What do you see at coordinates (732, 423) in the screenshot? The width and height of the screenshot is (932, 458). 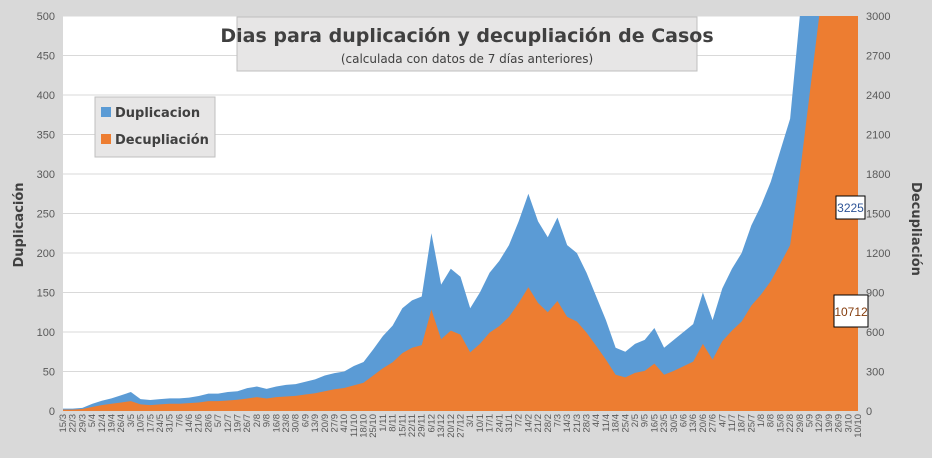 I see `x-tick-label: 11/7` at bounding box center [732, 423].